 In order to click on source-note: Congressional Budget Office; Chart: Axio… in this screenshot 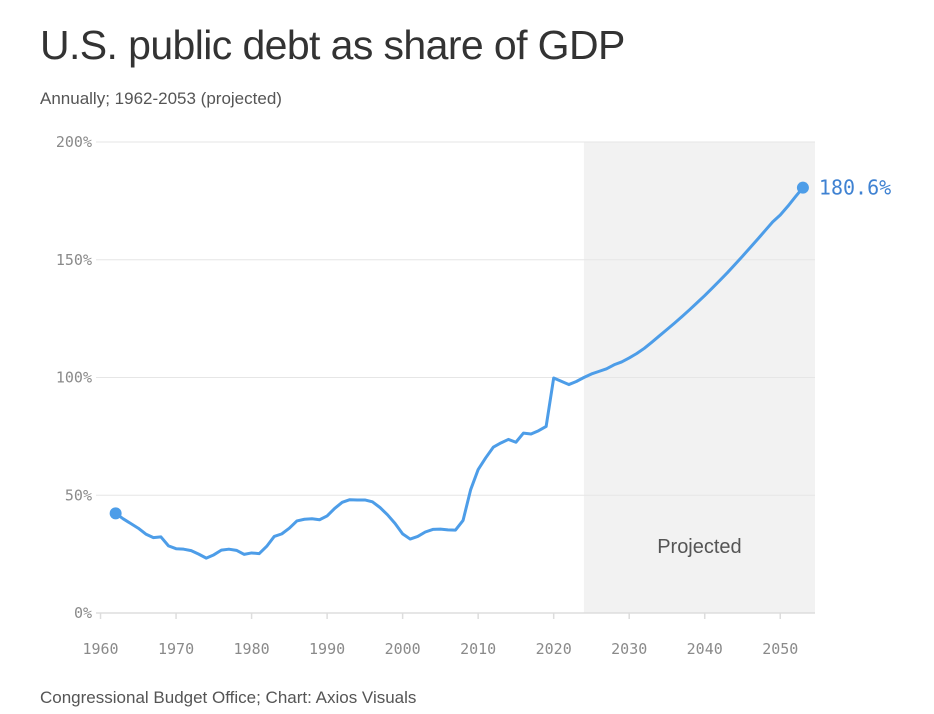, I will do `click(228, 697)`.